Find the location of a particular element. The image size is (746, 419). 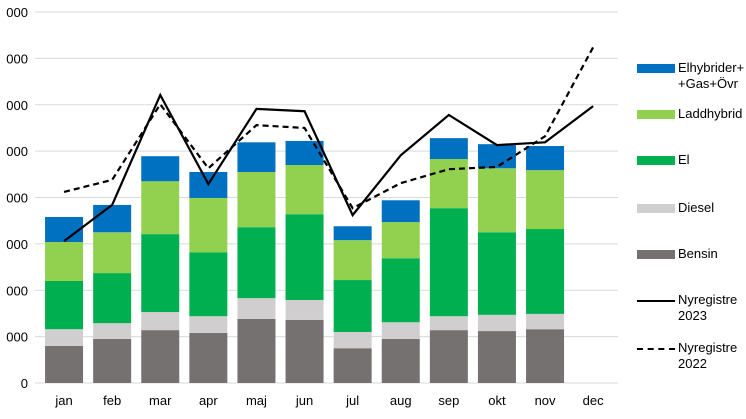

legend-item: Elhybrider+ +Gas+Övr is located at coordinates (691, 76).